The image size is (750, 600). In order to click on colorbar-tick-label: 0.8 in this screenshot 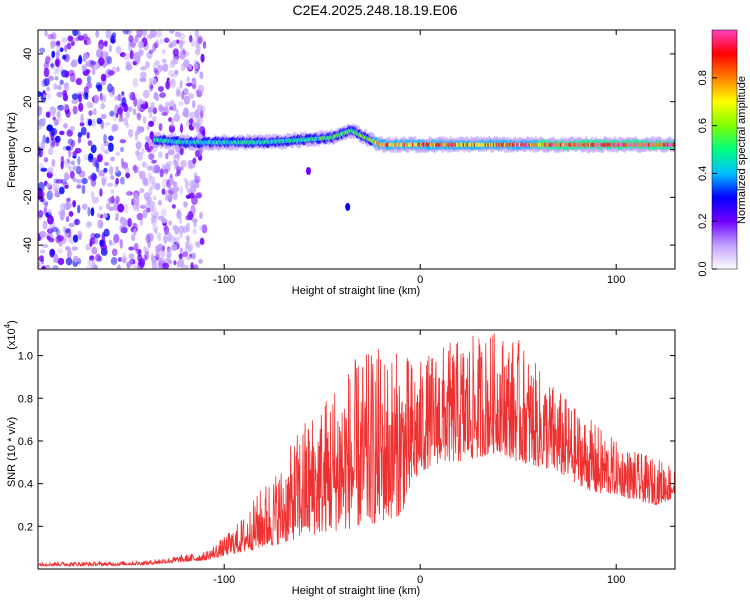, I will do `click(703, 77)`.